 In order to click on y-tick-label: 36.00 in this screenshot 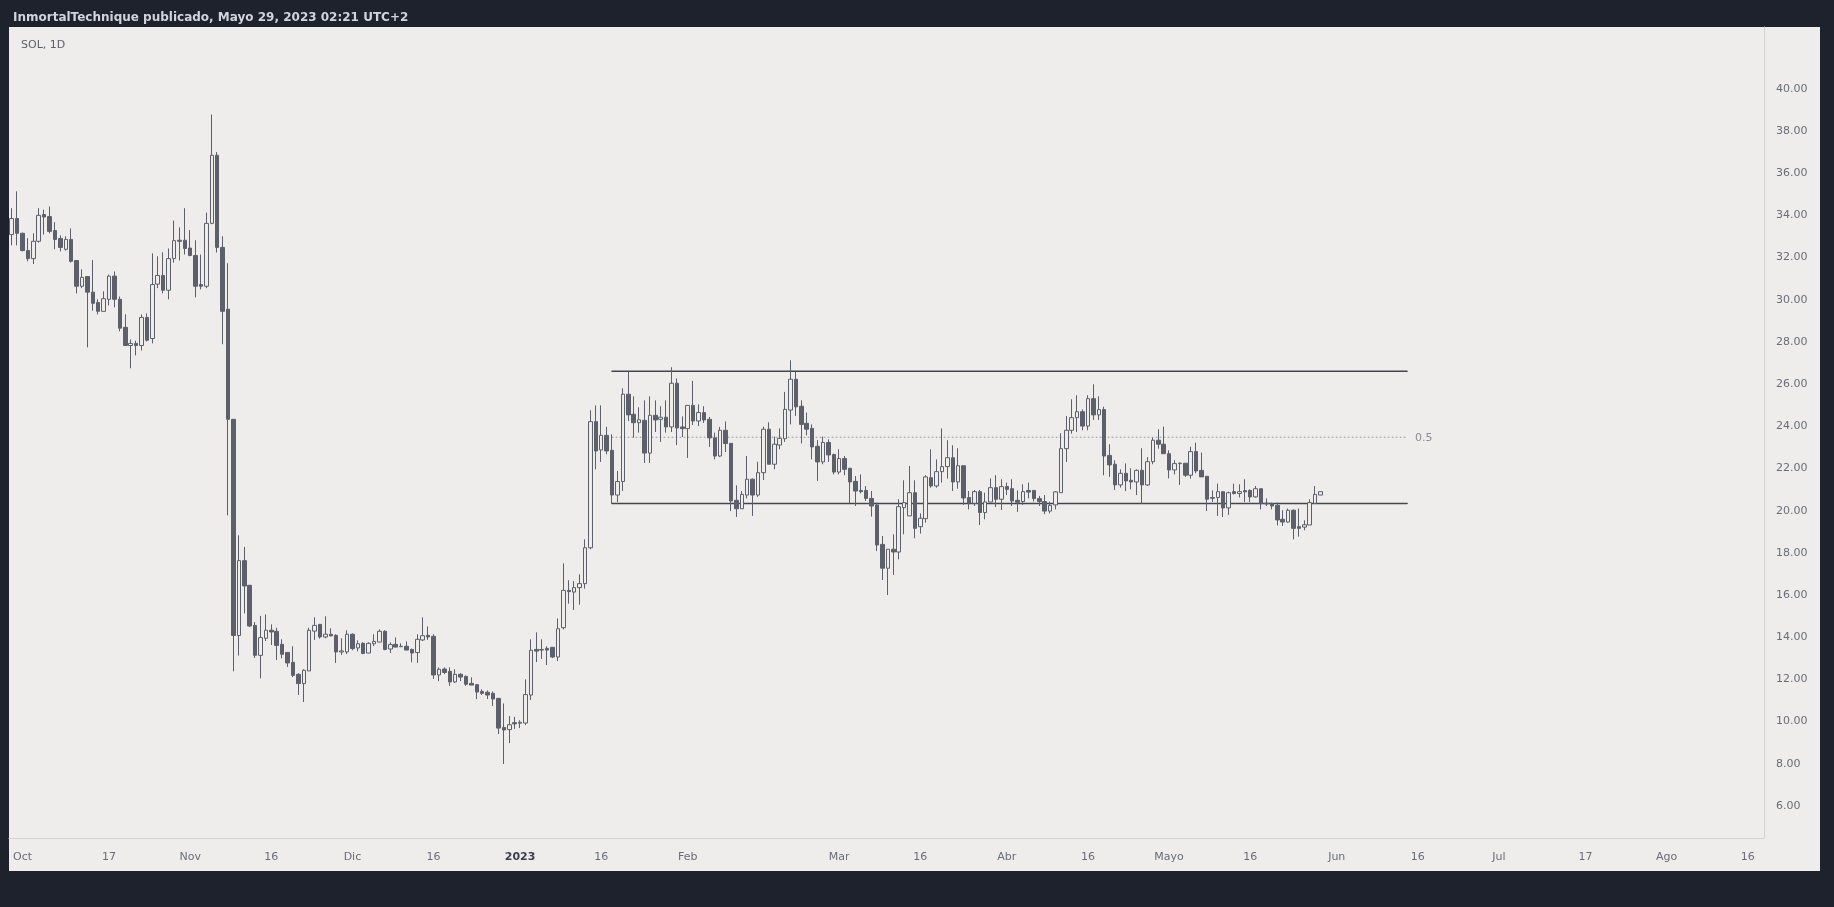, I will do `click(1792, 173)`.